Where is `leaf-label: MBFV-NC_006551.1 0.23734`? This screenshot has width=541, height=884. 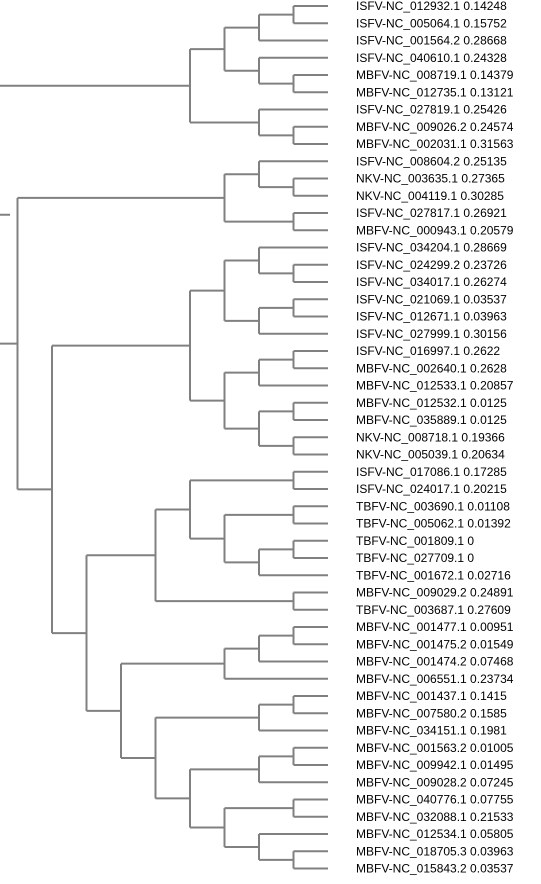 leaf-label: MBFV-NC_006551.1 0.23734 is located at coordinates (435, 679).